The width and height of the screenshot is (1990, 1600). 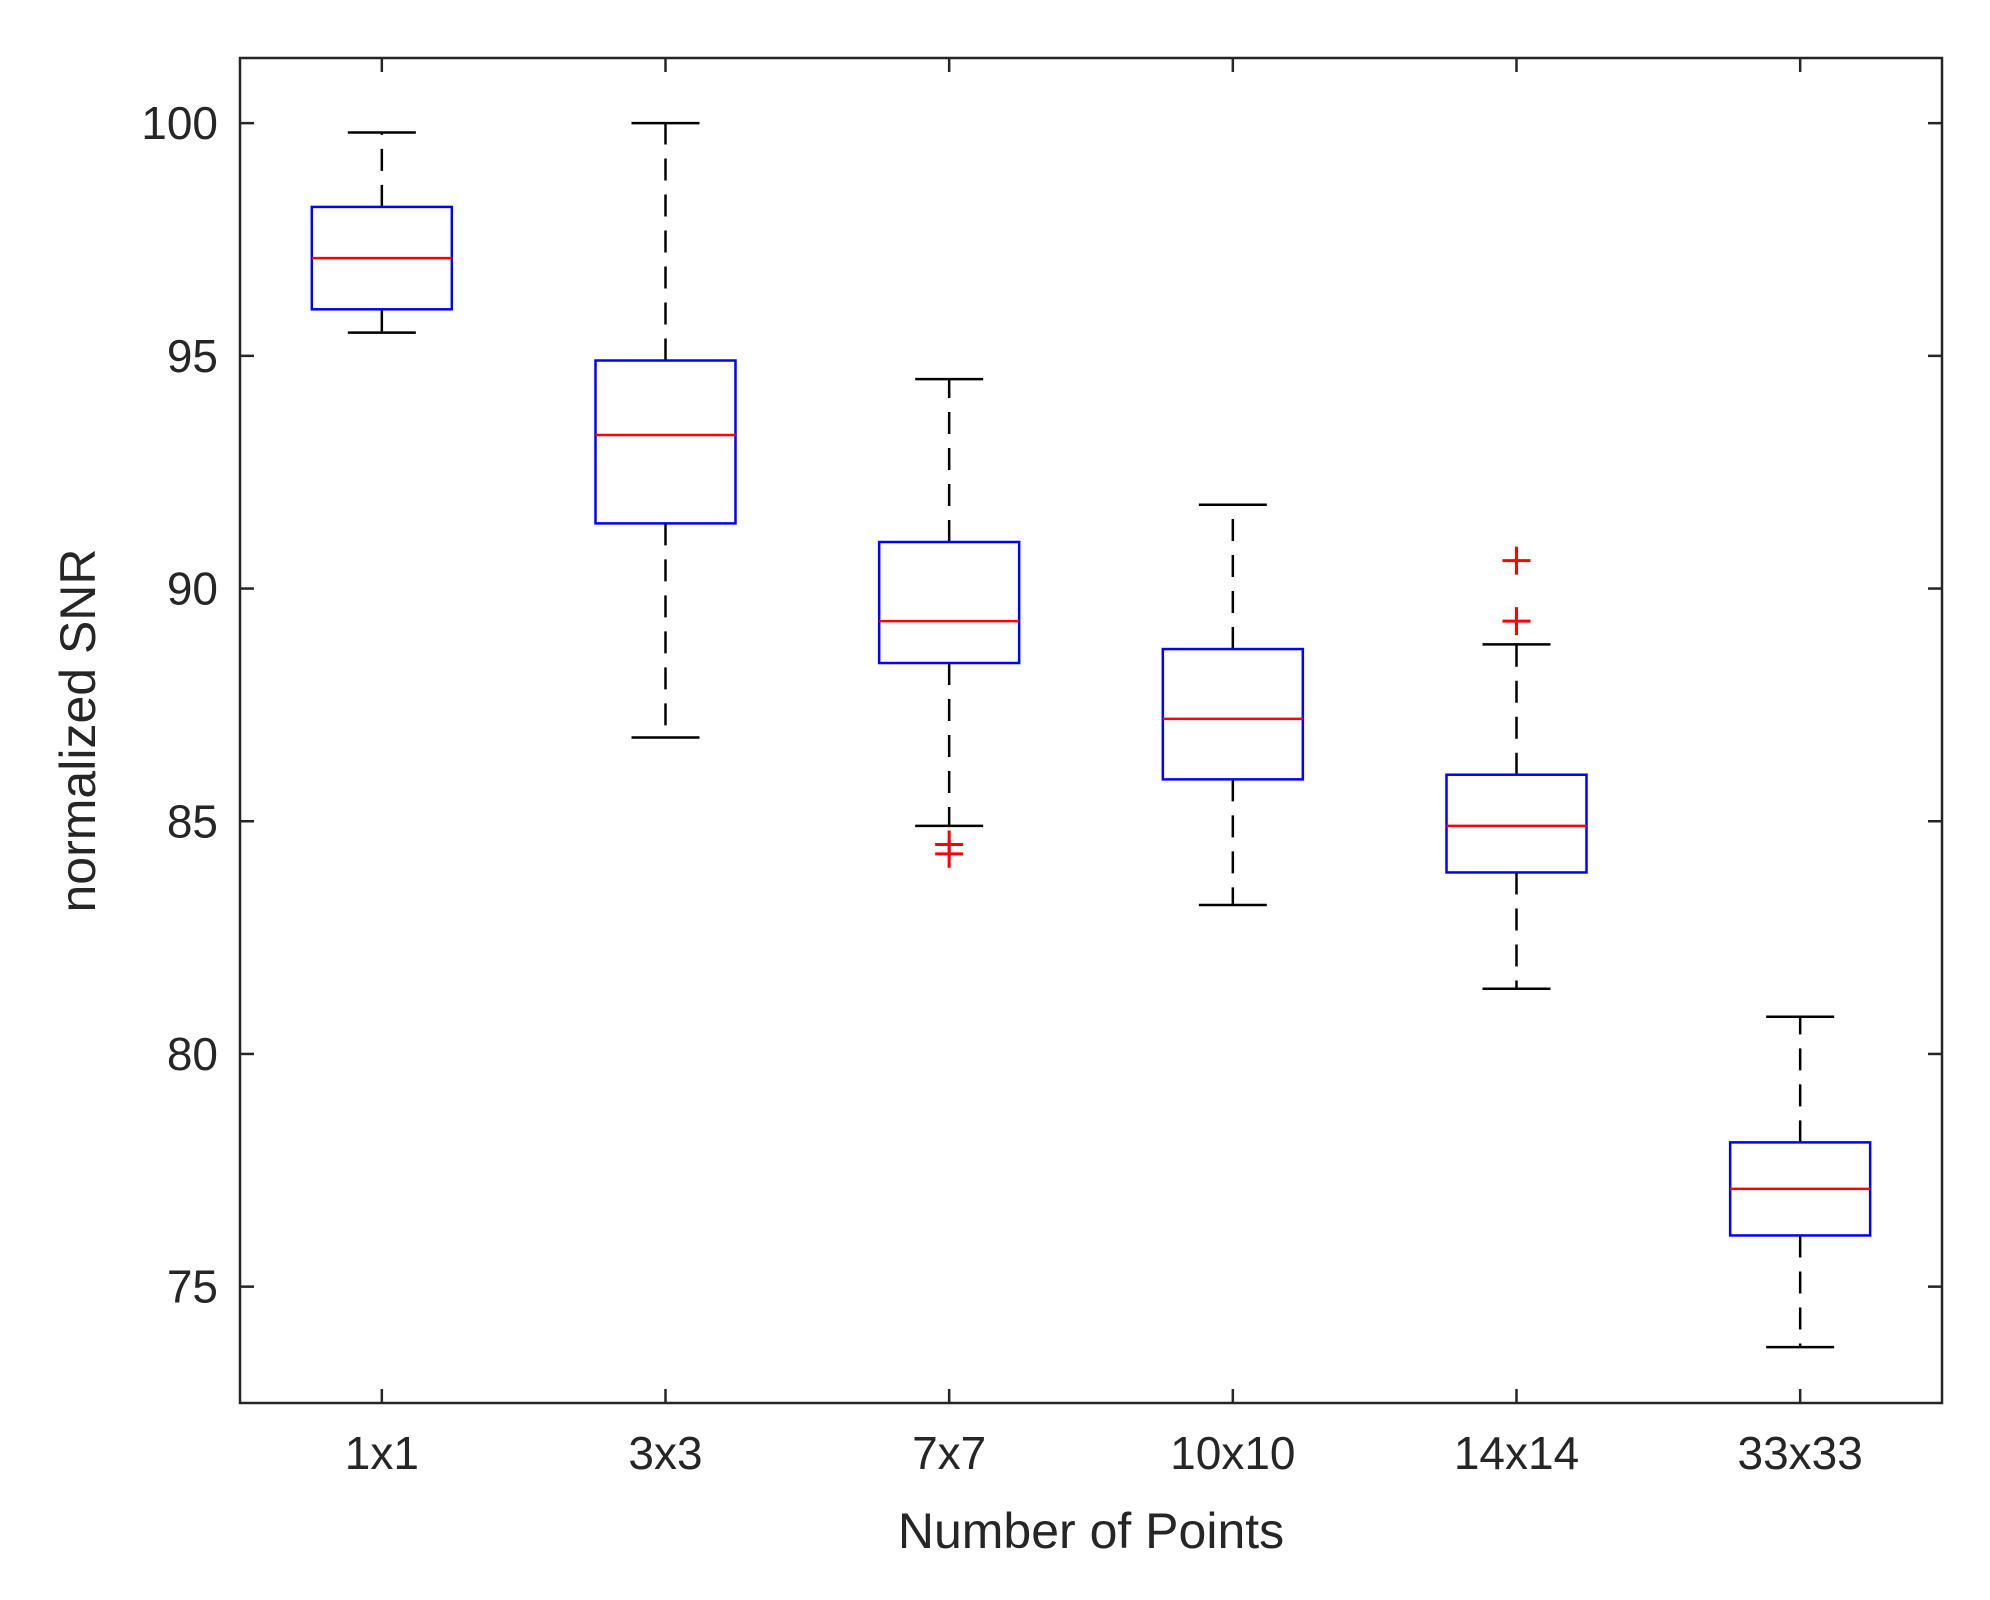 I want to click on box-group-1x1, so click(x=382, y=232).